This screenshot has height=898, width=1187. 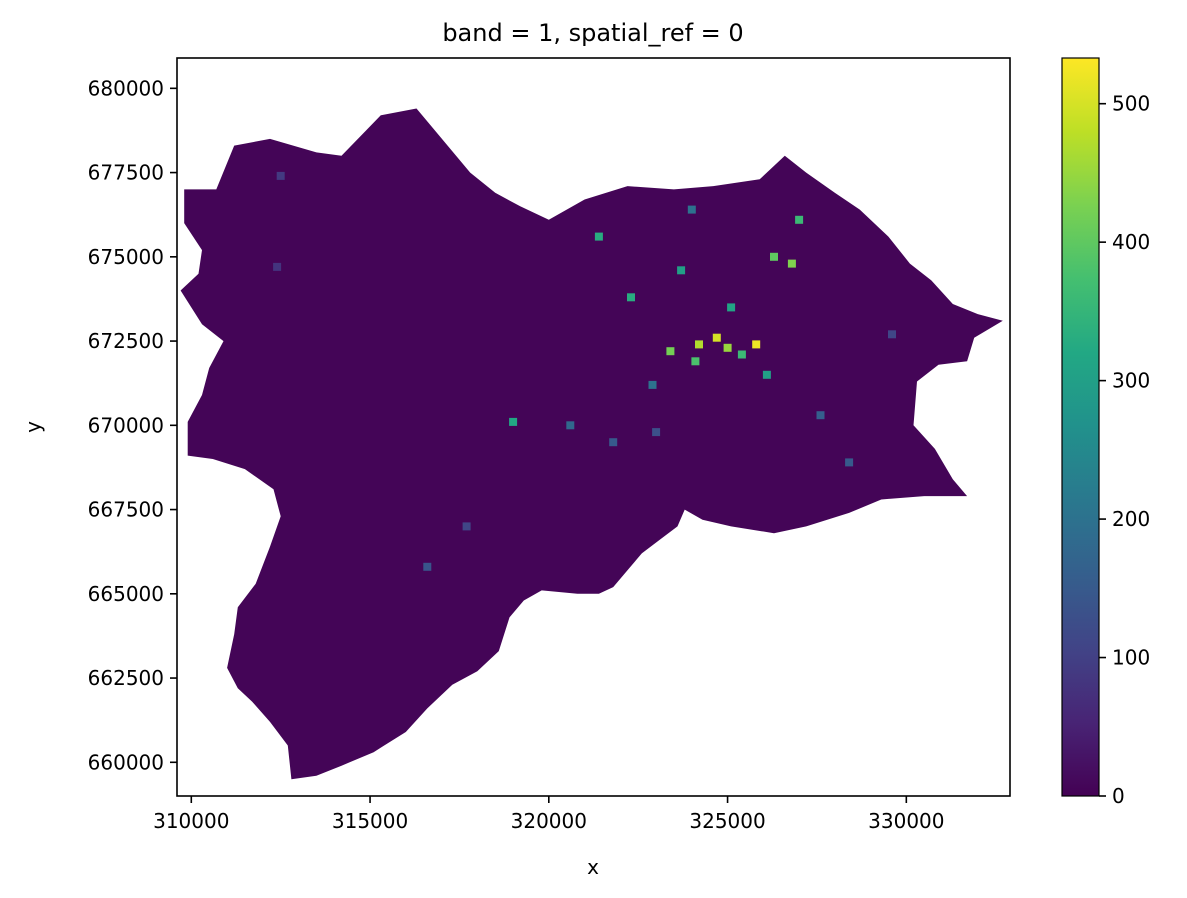 What do you see at coordinates (126, 594) in the screenshot?
I see `y-tick-label: 665000` at bounding box center [126, 594].